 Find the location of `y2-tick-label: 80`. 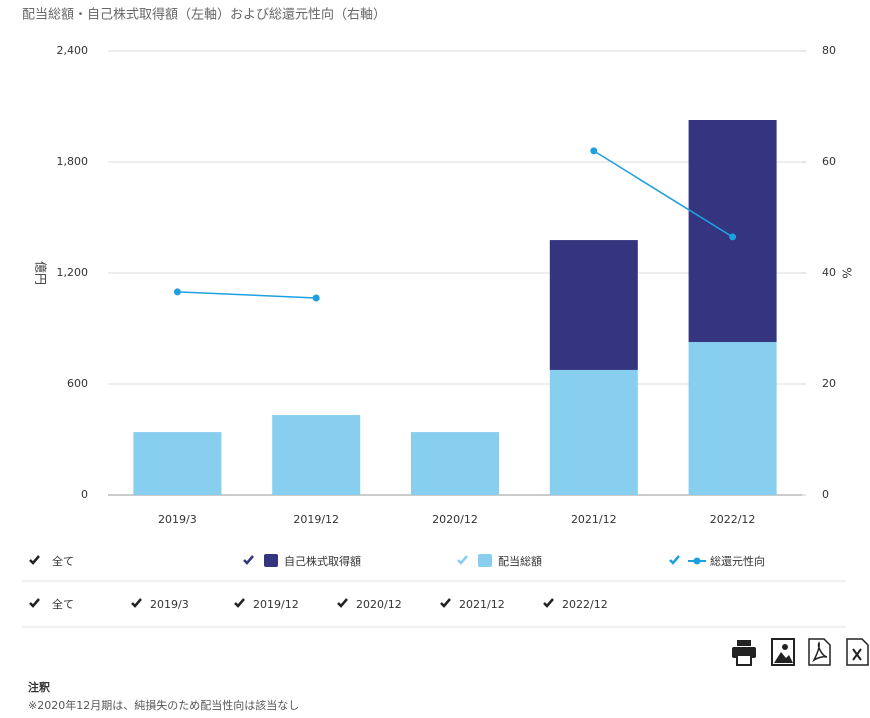

y2-tick-label: 80 is located at coordinates (829, 50).